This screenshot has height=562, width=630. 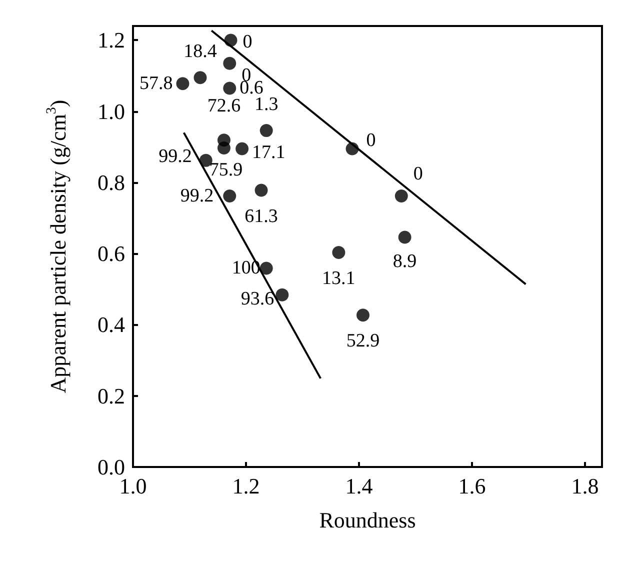 What do you see at coordinates (111, 111) in the screenshot?
I see `y-tick-label: 1.0` at bounding box center [111, 111].